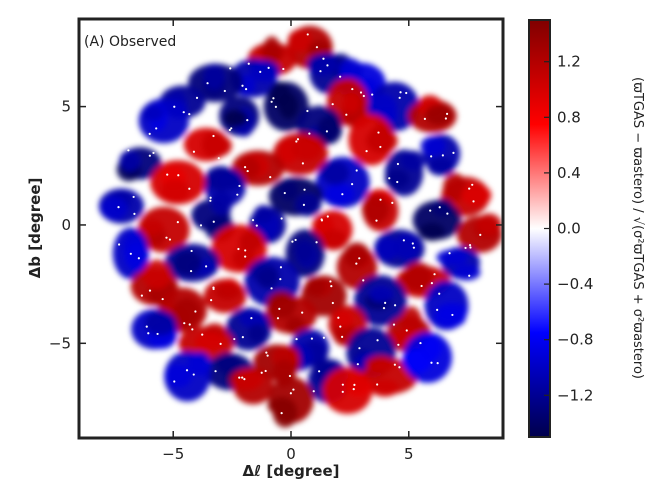 The width and height of the screenshot is (664, 498). Describe the element at coordinates (66, 107) in the screenshot. I see `y-tick-label: 5` at that location.